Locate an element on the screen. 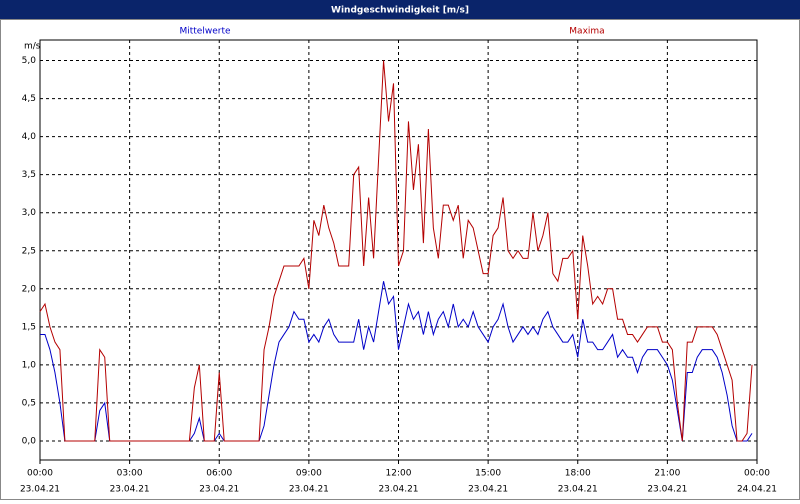 The width and height of the screenshot is (800, 504). y-tick-label: 4,5 is located at coordinates (29, 99).